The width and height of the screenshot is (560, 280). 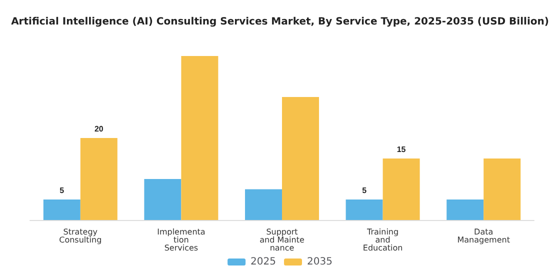 What do you see at coordinates (80, 236) in the screenshot?
I see `x-tick-label: Strategy Consulting` at bounding box center [80, 236].